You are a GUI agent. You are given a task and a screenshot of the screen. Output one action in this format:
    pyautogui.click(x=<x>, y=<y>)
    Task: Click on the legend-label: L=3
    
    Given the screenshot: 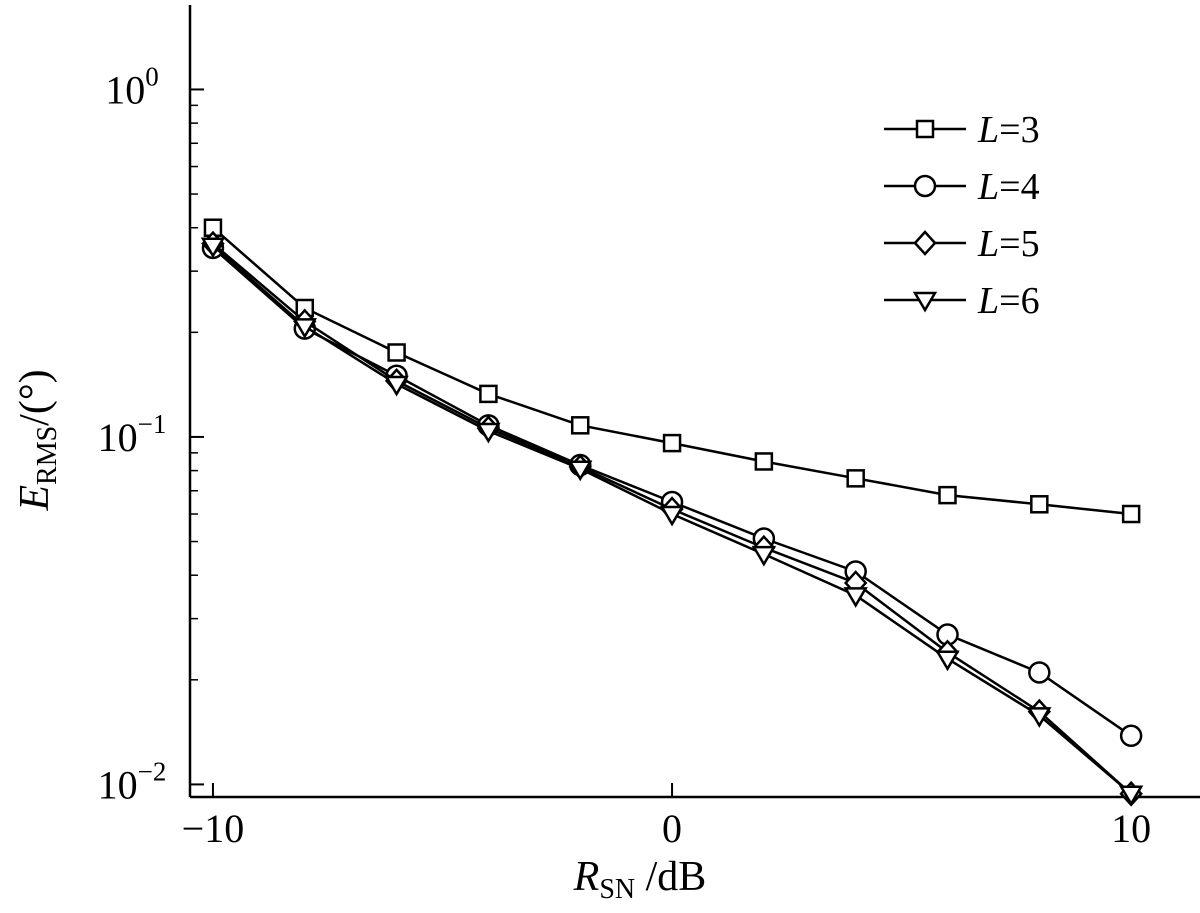 What is the action you would take?
    pyautogui.click(x=1008, y=130)
    